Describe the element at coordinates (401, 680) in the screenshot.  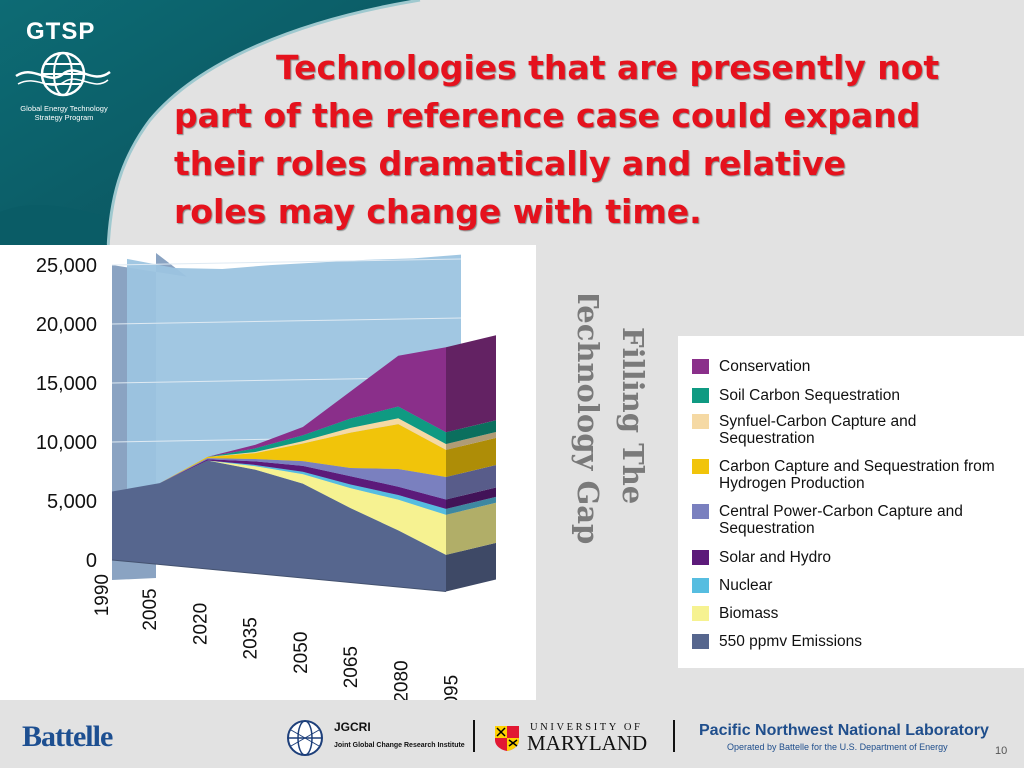
I see `x-tick-label: 2080` at that location.